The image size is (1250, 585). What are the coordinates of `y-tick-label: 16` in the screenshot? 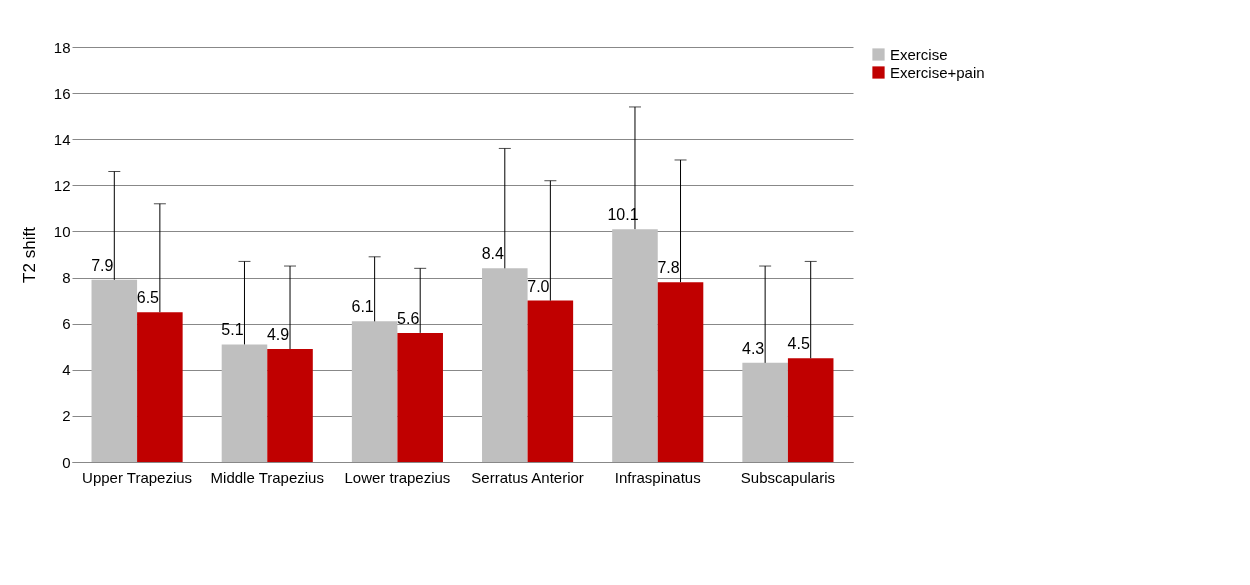 It's located at (62, 93).